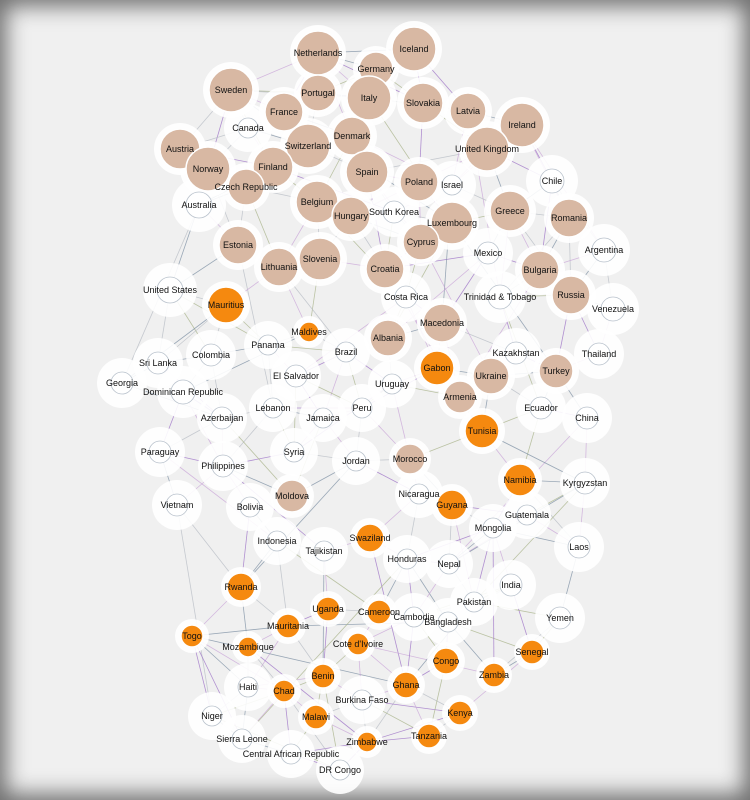  I want to click on node-peru, so click(362, 408).